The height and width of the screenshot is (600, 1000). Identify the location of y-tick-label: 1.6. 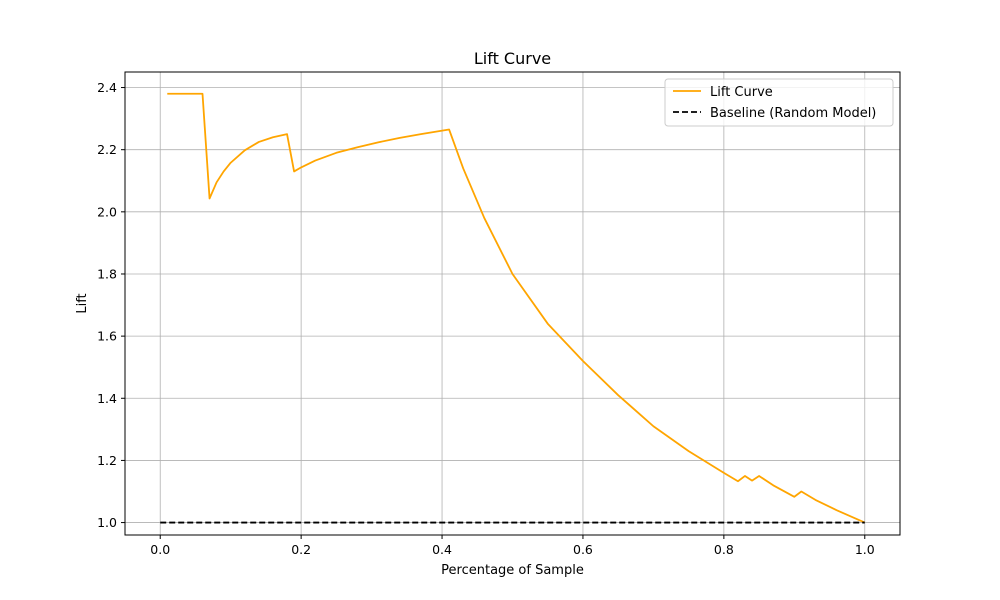
(107, 336).